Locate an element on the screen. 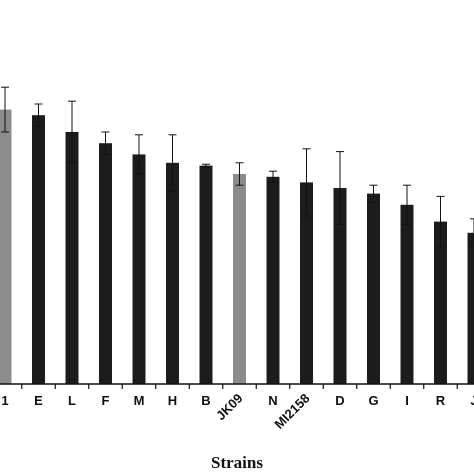 The width and height of the screenshot is (474, 474). x-tick-label-H: H is located at coordinates (172, 400).